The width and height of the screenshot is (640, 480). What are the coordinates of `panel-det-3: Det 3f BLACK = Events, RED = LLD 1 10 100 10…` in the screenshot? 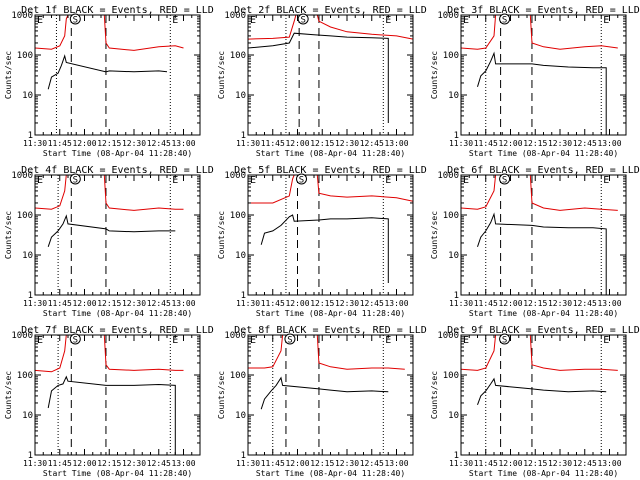 It's located at (535, 81).